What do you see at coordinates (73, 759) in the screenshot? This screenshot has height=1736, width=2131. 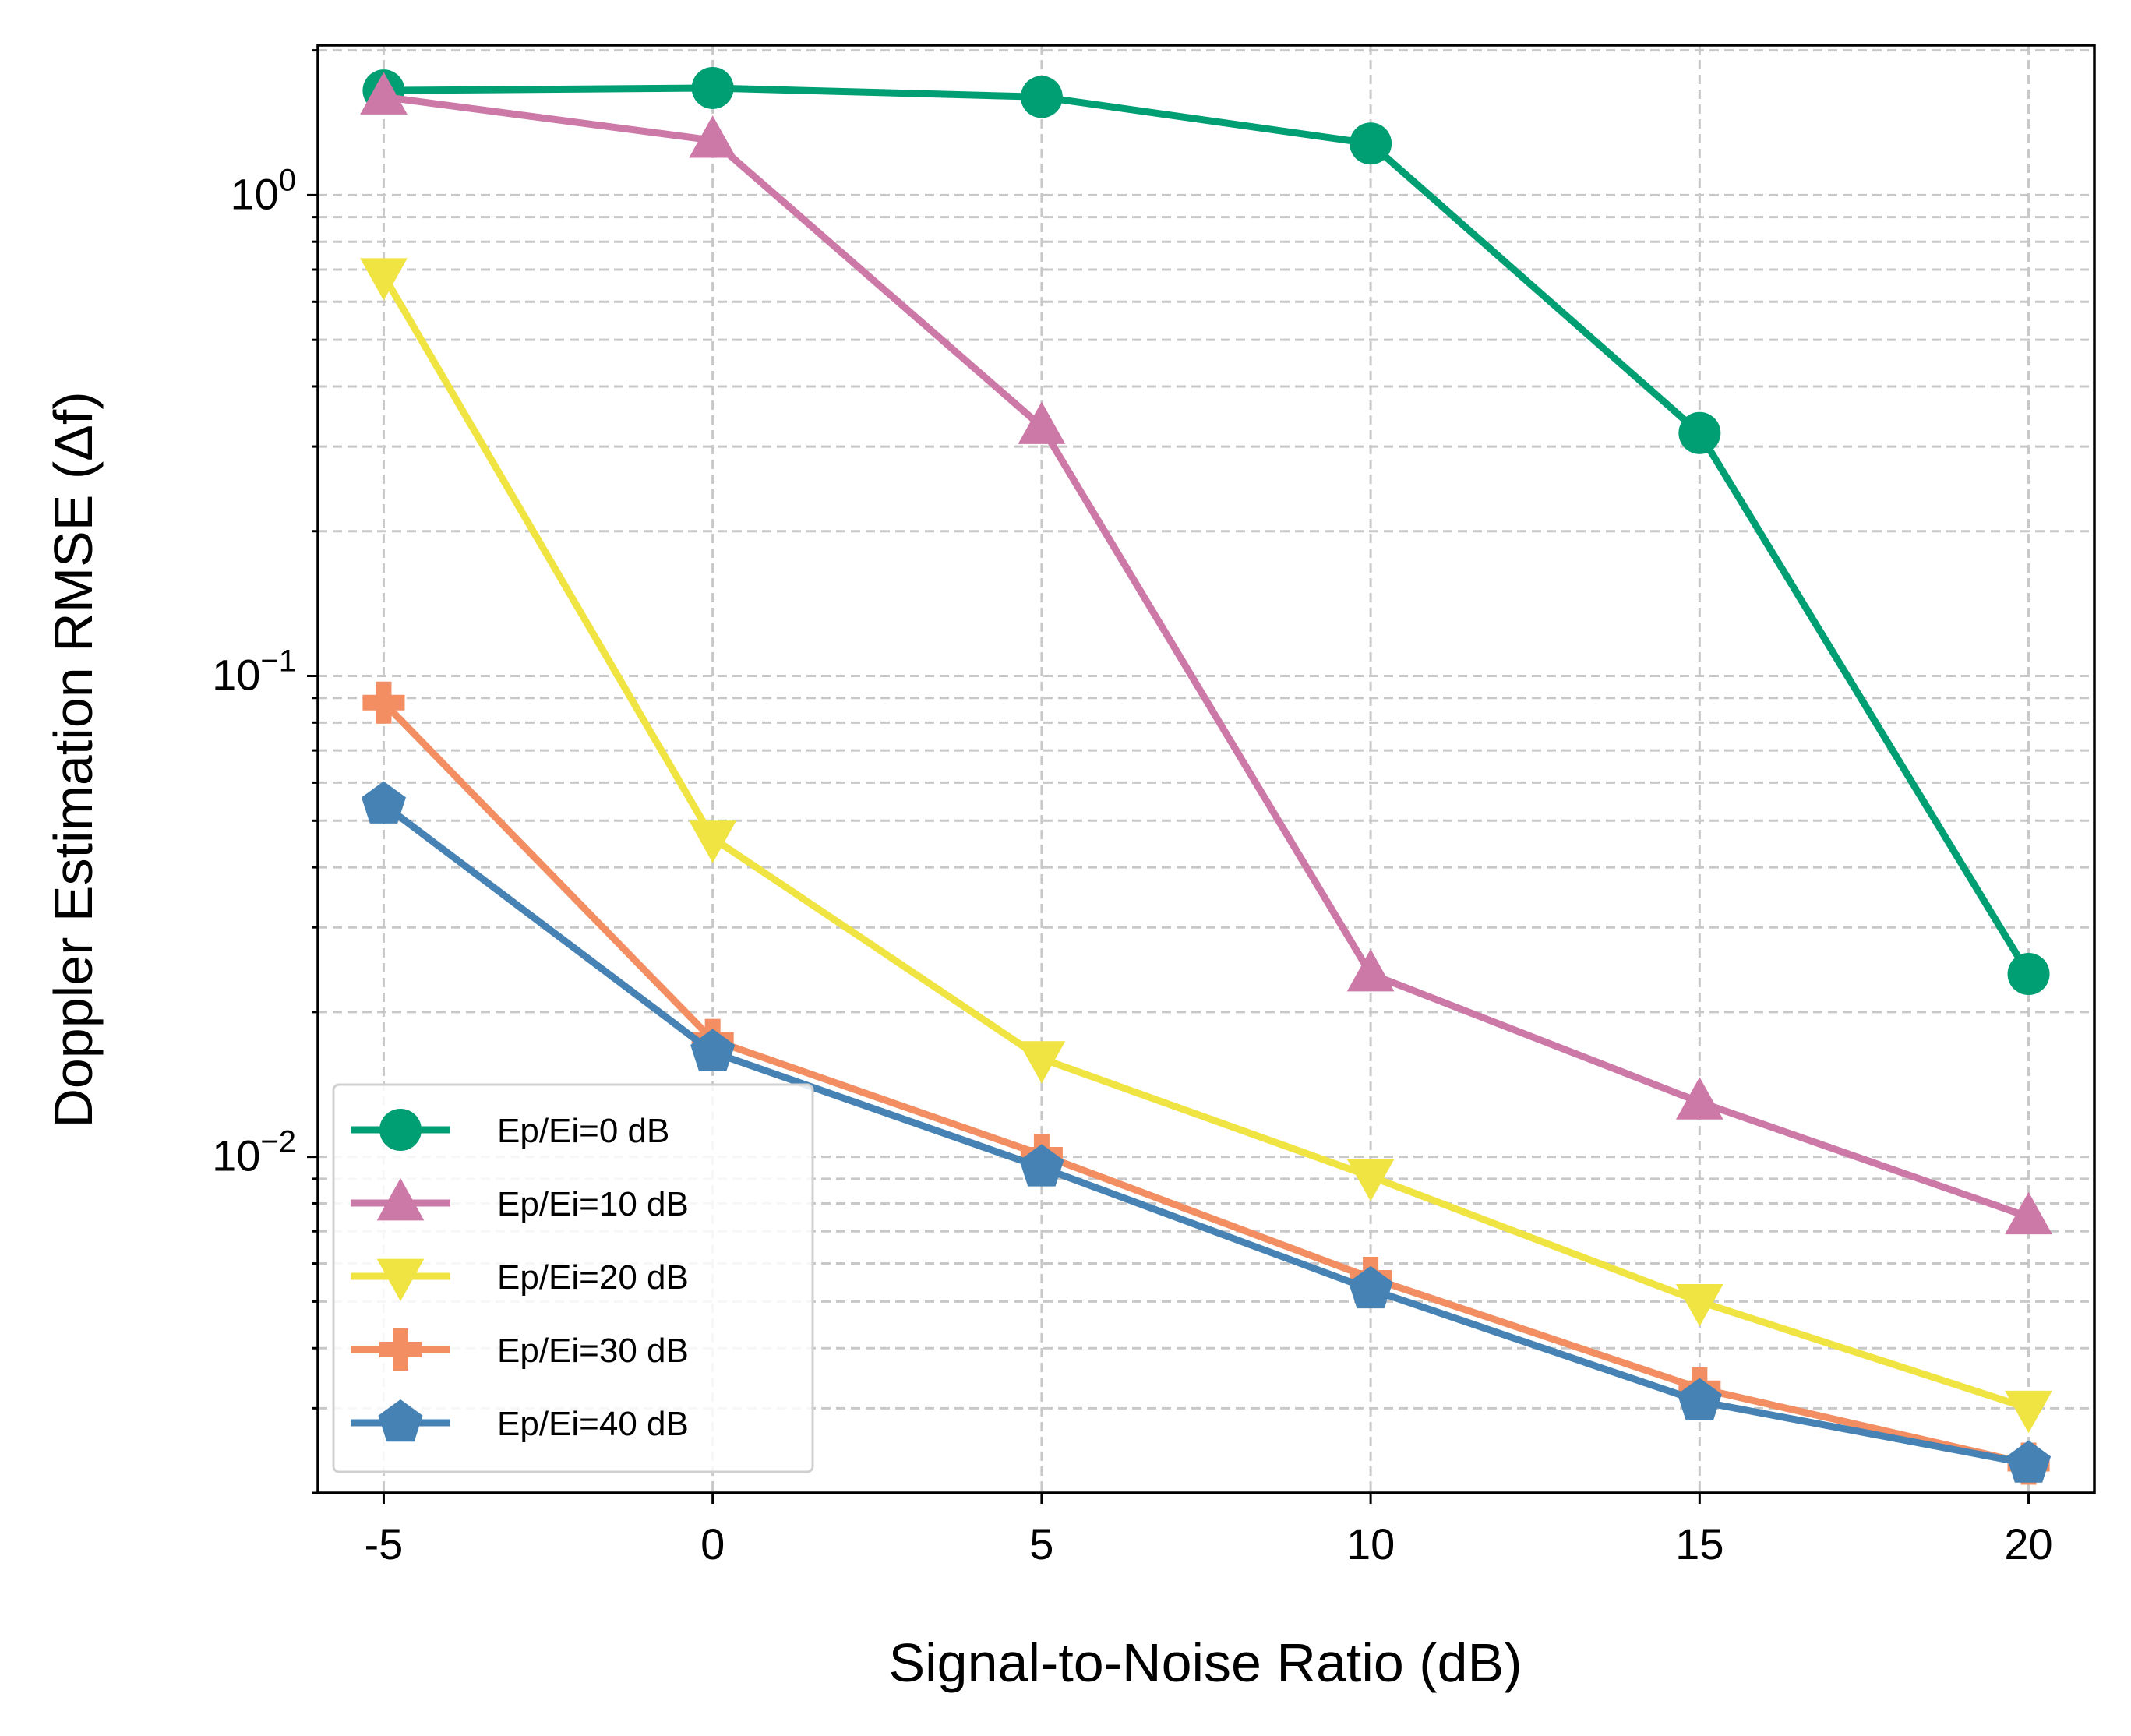 I see `y-axis-label: Doppler Estimation RMSE (Δf)` at bounding box center [73, 759].